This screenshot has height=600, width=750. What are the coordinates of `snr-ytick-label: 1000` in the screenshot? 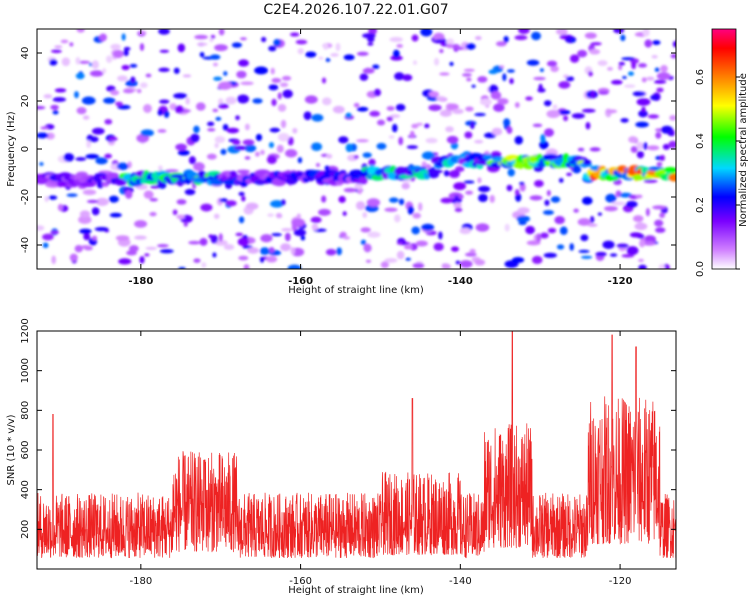 It's located at (25, 370).